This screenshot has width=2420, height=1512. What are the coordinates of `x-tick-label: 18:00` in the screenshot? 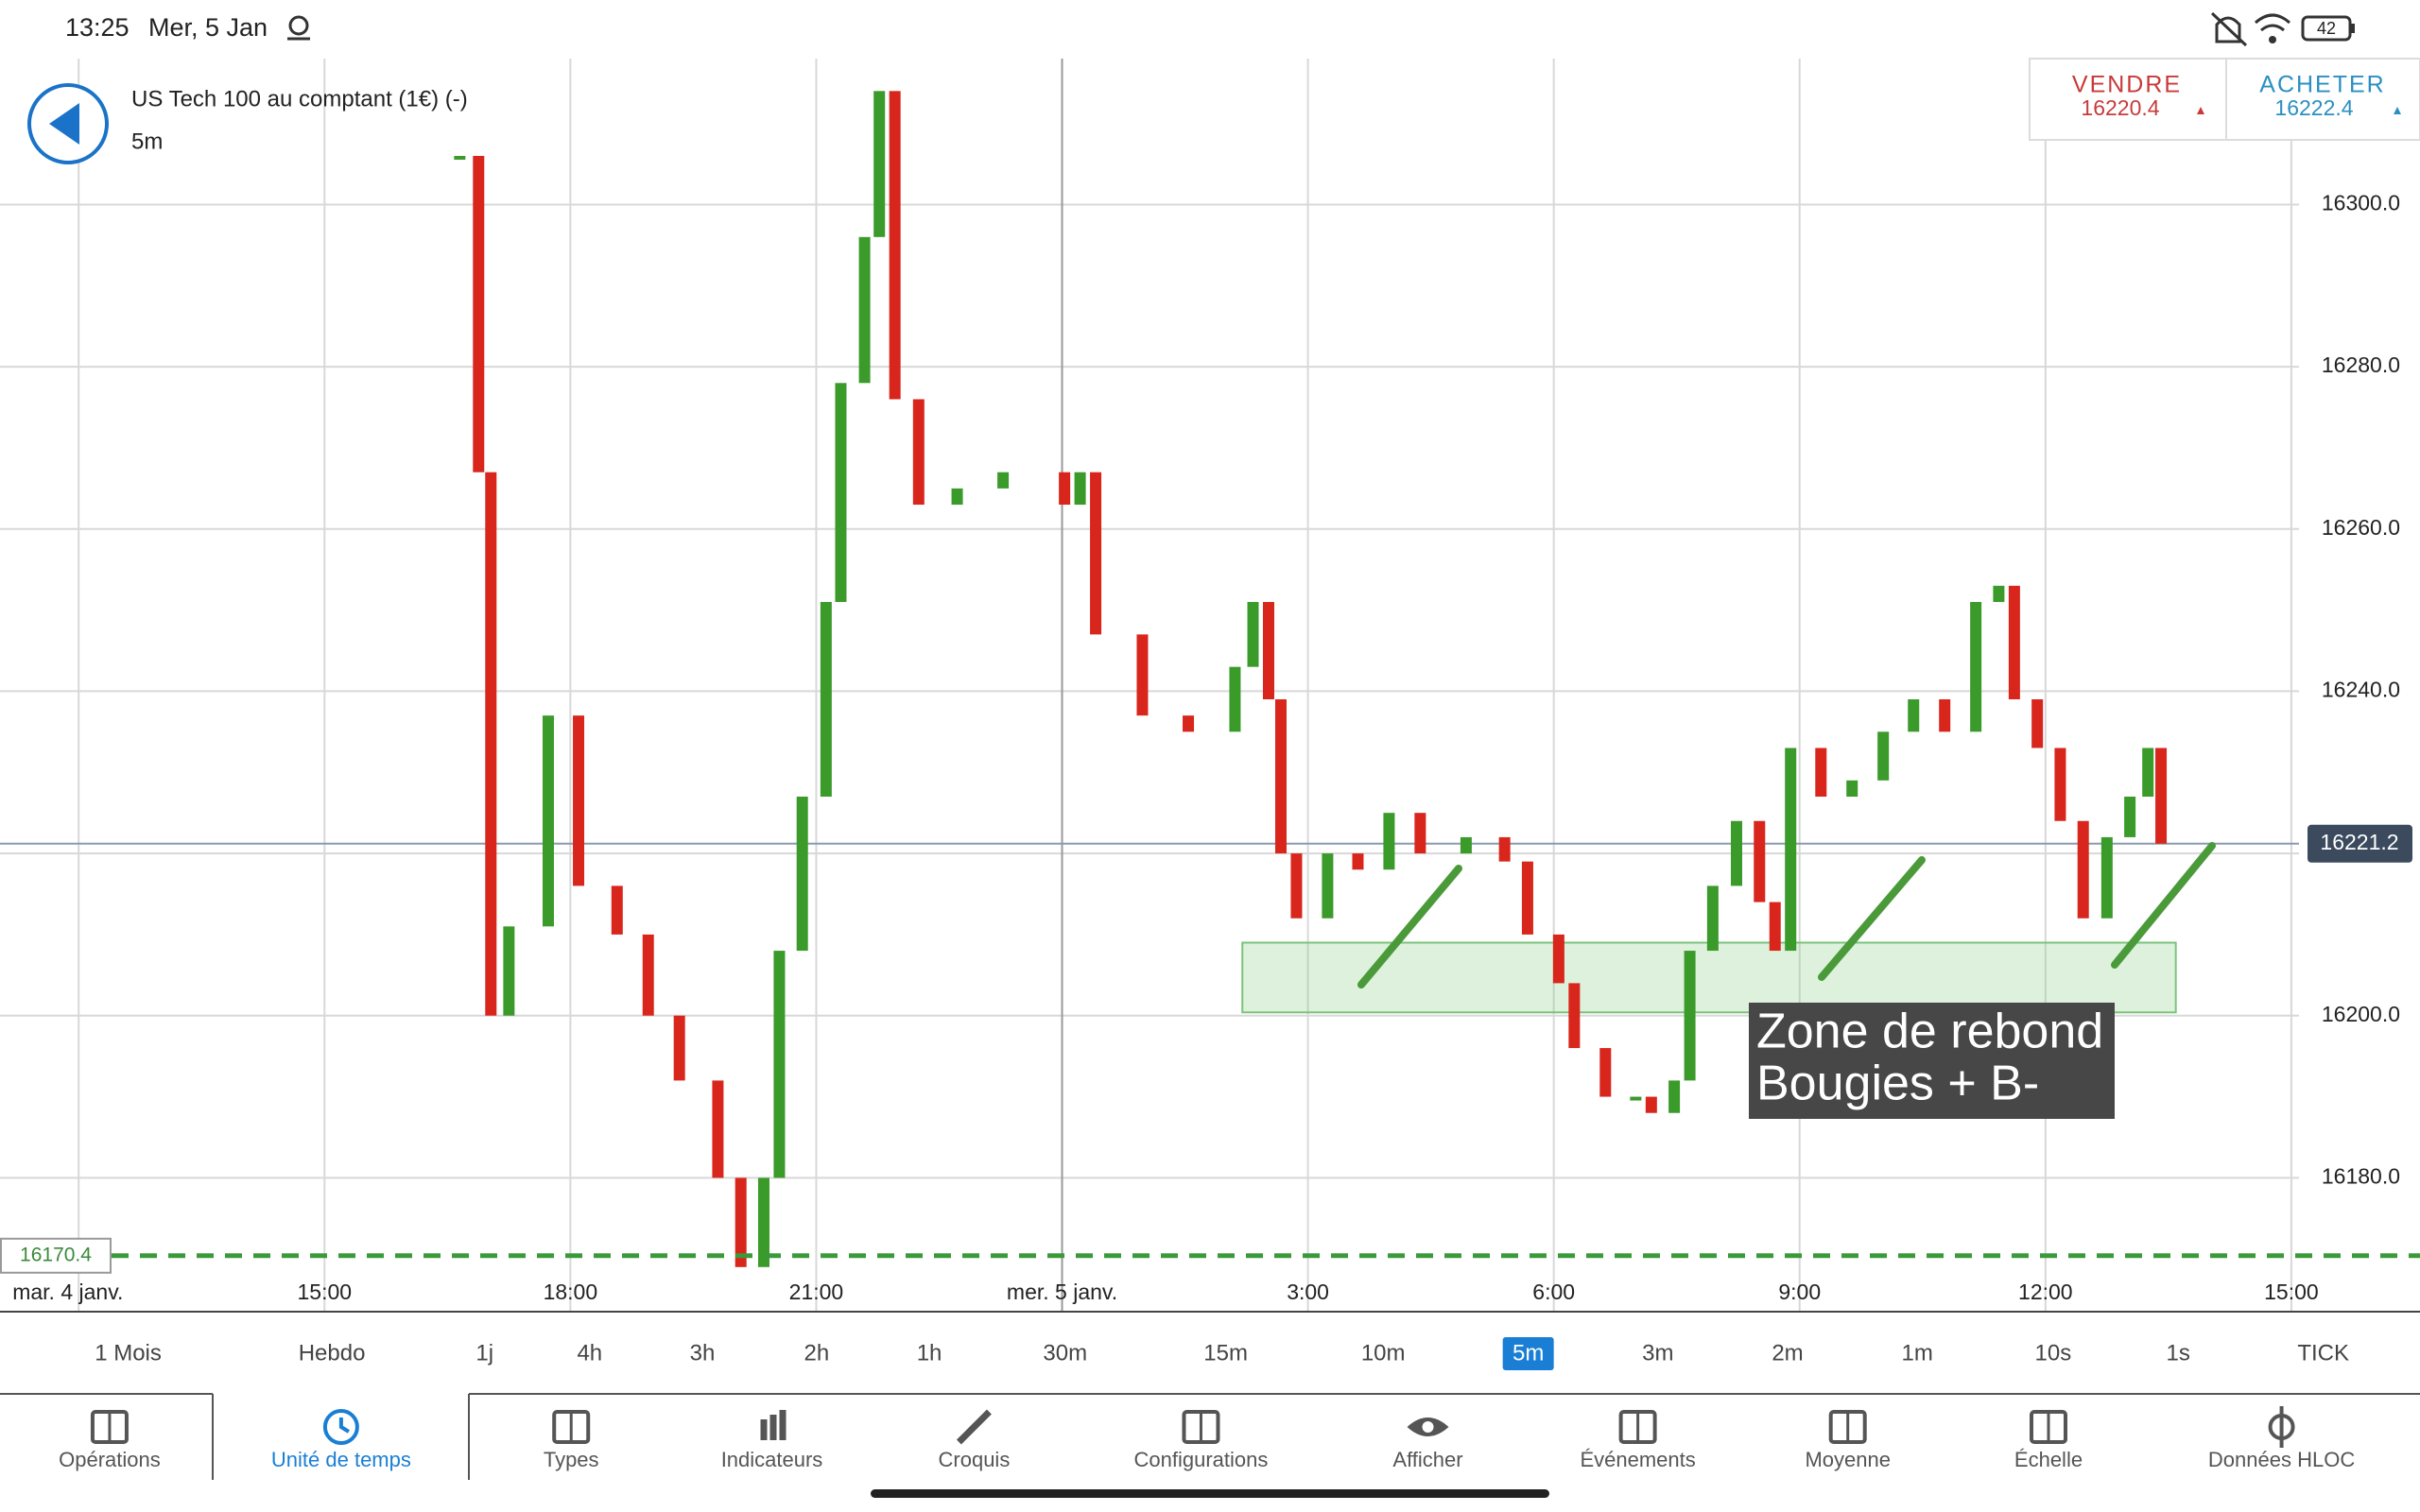 It's located at (571, 1292).